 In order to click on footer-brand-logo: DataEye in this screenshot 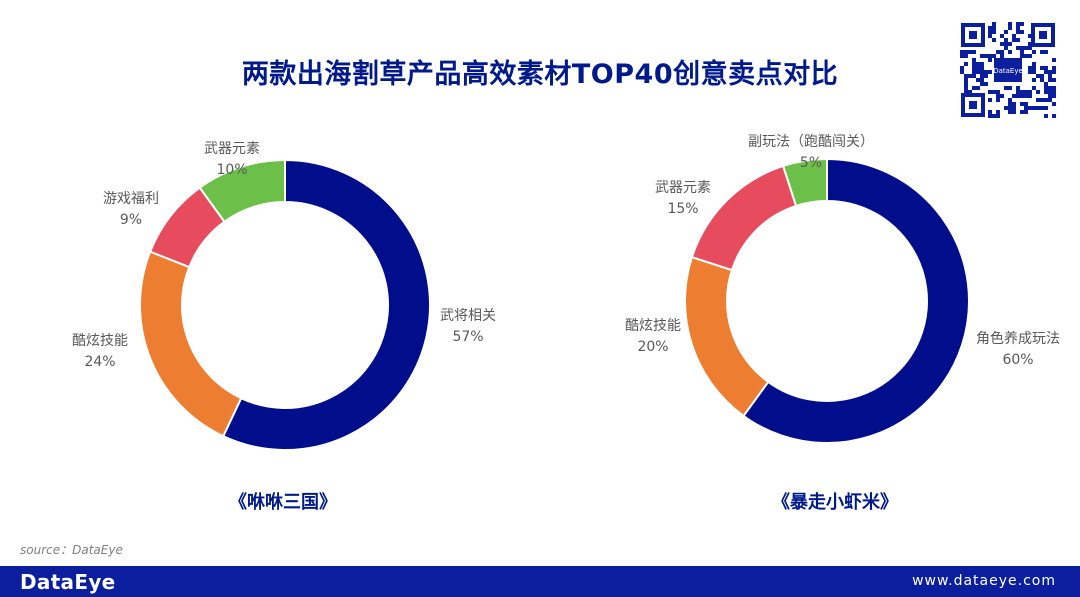, I will do `click(68, 582)`.